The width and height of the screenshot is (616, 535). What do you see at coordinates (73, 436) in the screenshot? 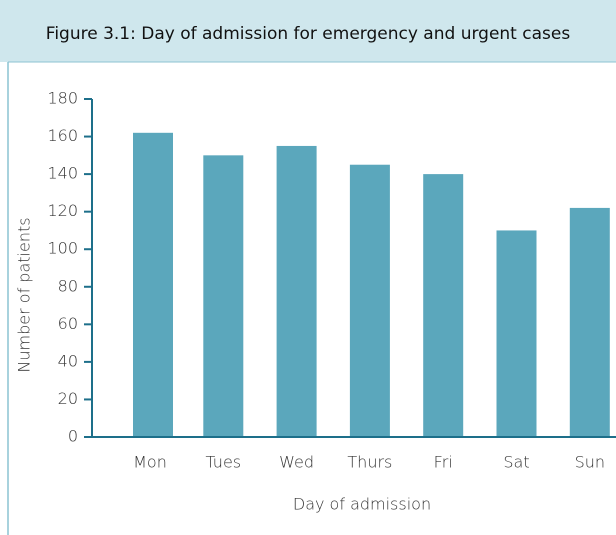
I see `y-tick-label: 0` at bounding box center [73, 436].